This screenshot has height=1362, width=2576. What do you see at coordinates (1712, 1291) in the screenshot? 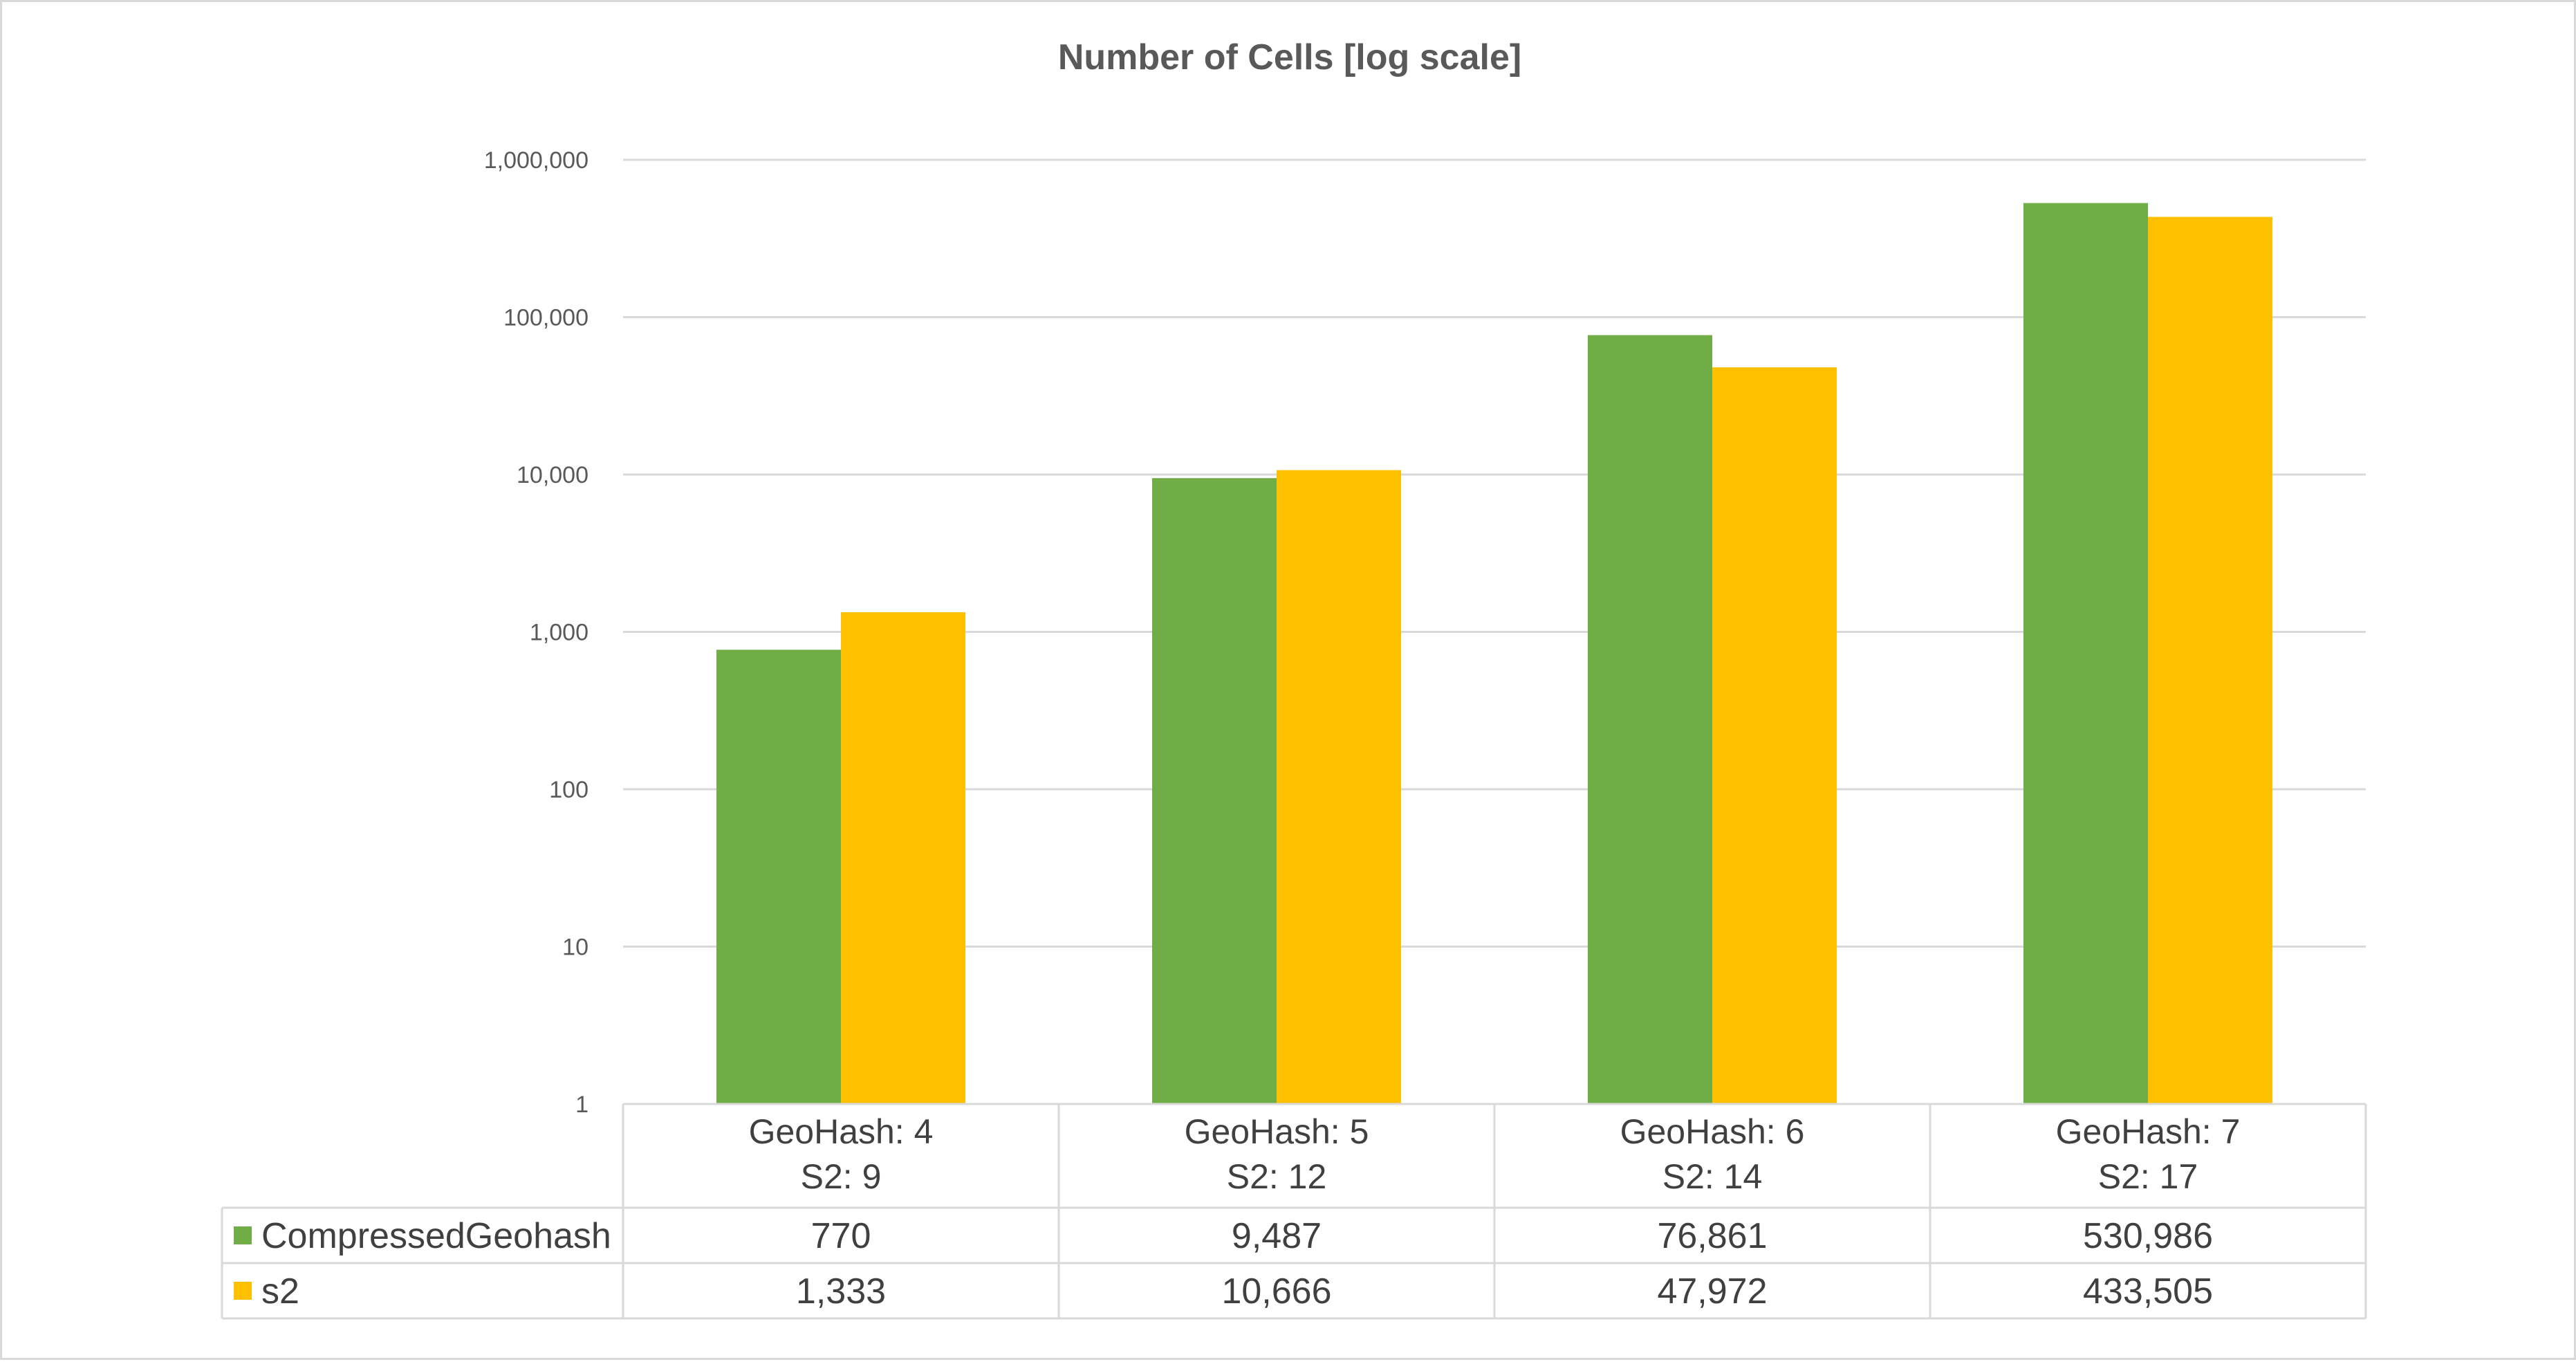
I see `data-table-cell: 47,972` at bounding box center [1712, 1291].